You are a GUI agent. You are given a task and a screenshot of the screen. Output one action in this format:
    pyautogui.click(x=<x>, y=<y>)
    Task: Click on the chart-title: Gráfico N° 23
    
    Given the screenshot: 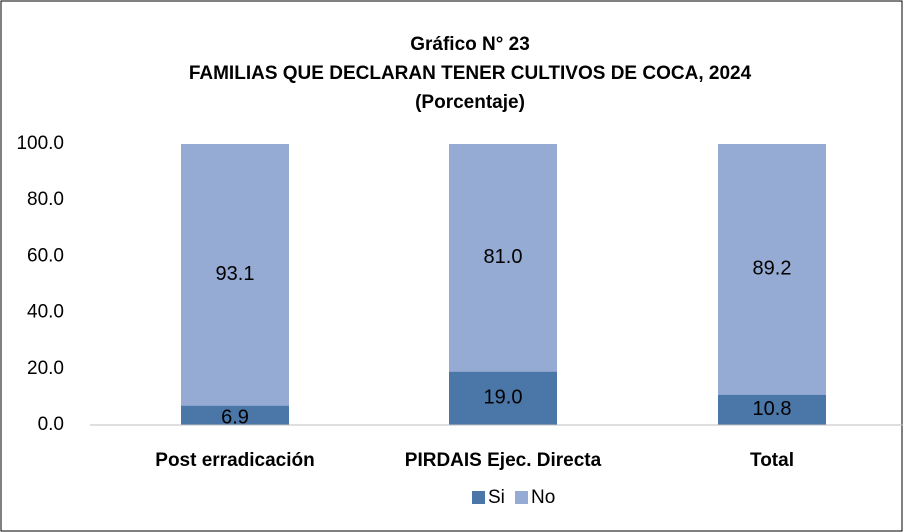 What is the action you would take?
    pyautogui.click(x=470, y=44)
    